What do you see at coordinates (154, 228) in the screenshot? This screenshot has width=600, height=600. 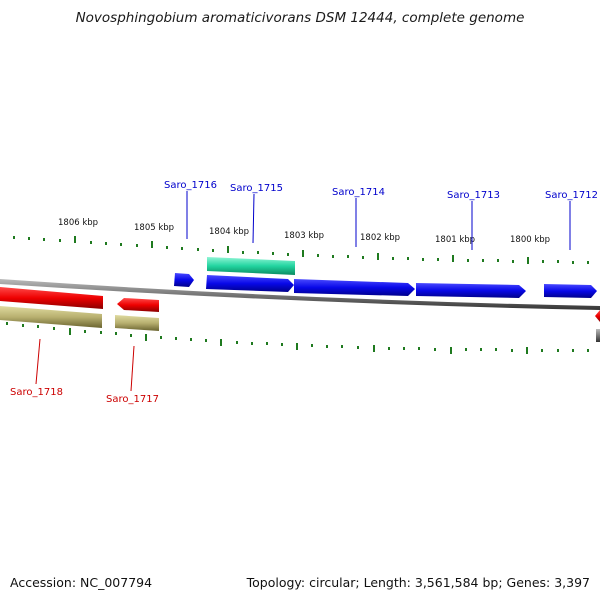 I see `scale-label: 1805 kbp` at bounding box center [154, 228].